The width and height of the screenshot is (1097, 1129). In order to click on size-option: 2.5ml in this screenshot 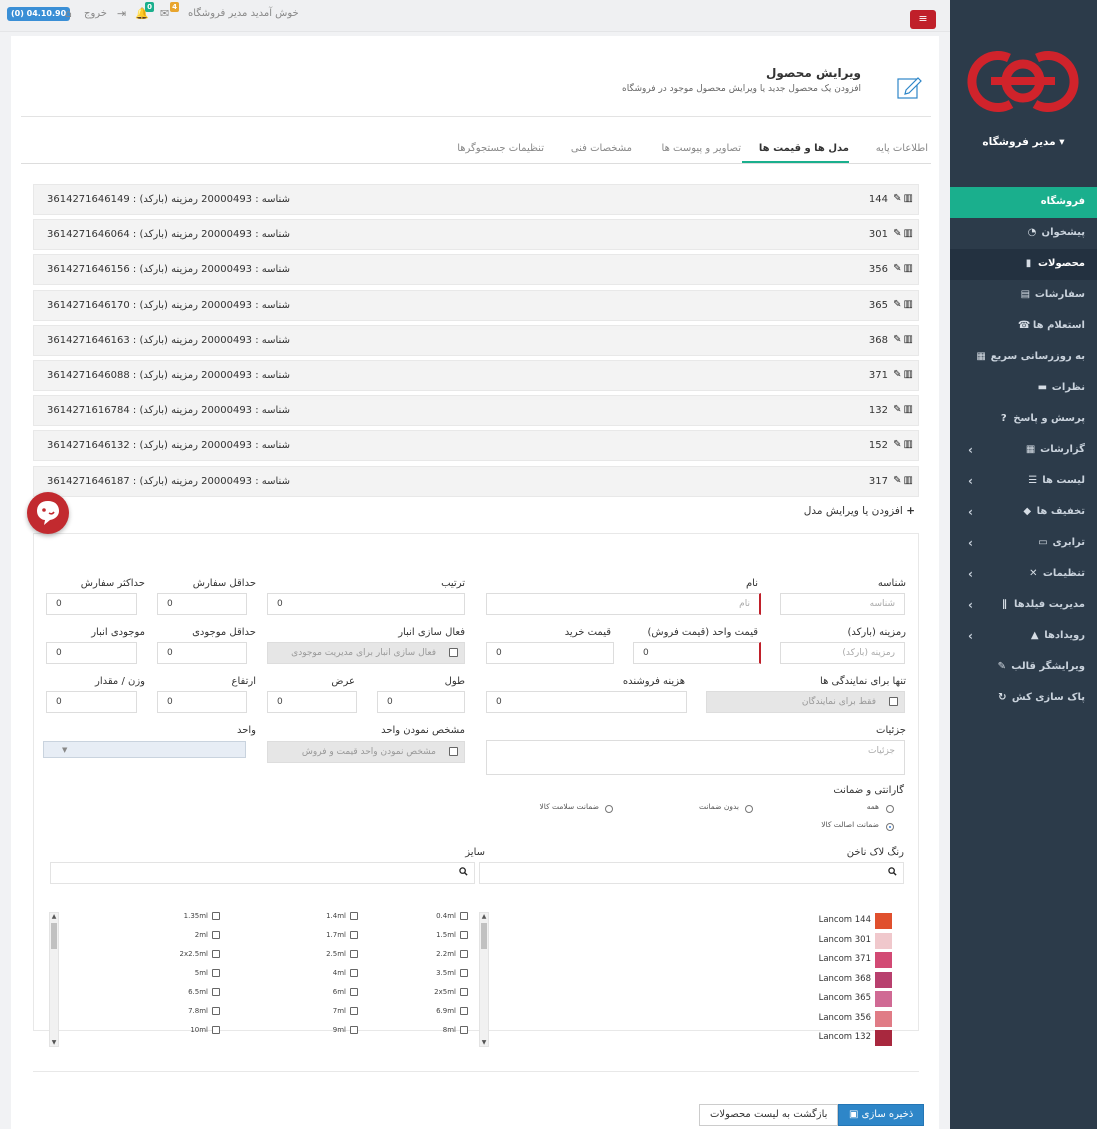, I will do `click(342, 954)`.